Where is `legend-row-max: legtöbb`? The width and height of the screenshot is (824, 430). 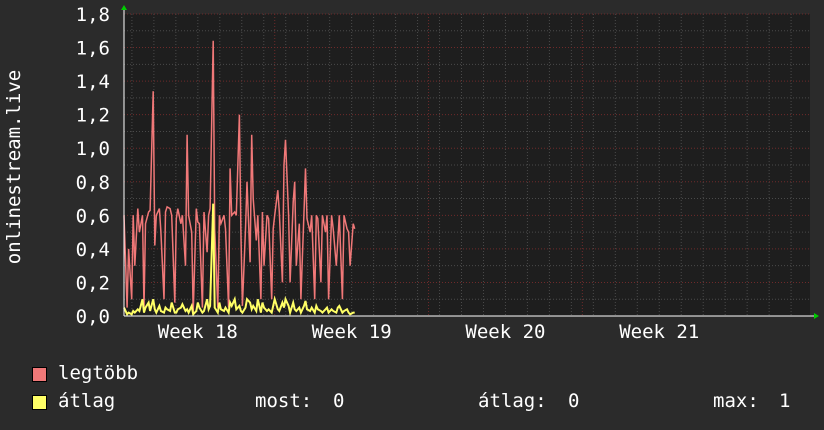 legend-row-max: legtöbb is located at coordinates (412, 374).